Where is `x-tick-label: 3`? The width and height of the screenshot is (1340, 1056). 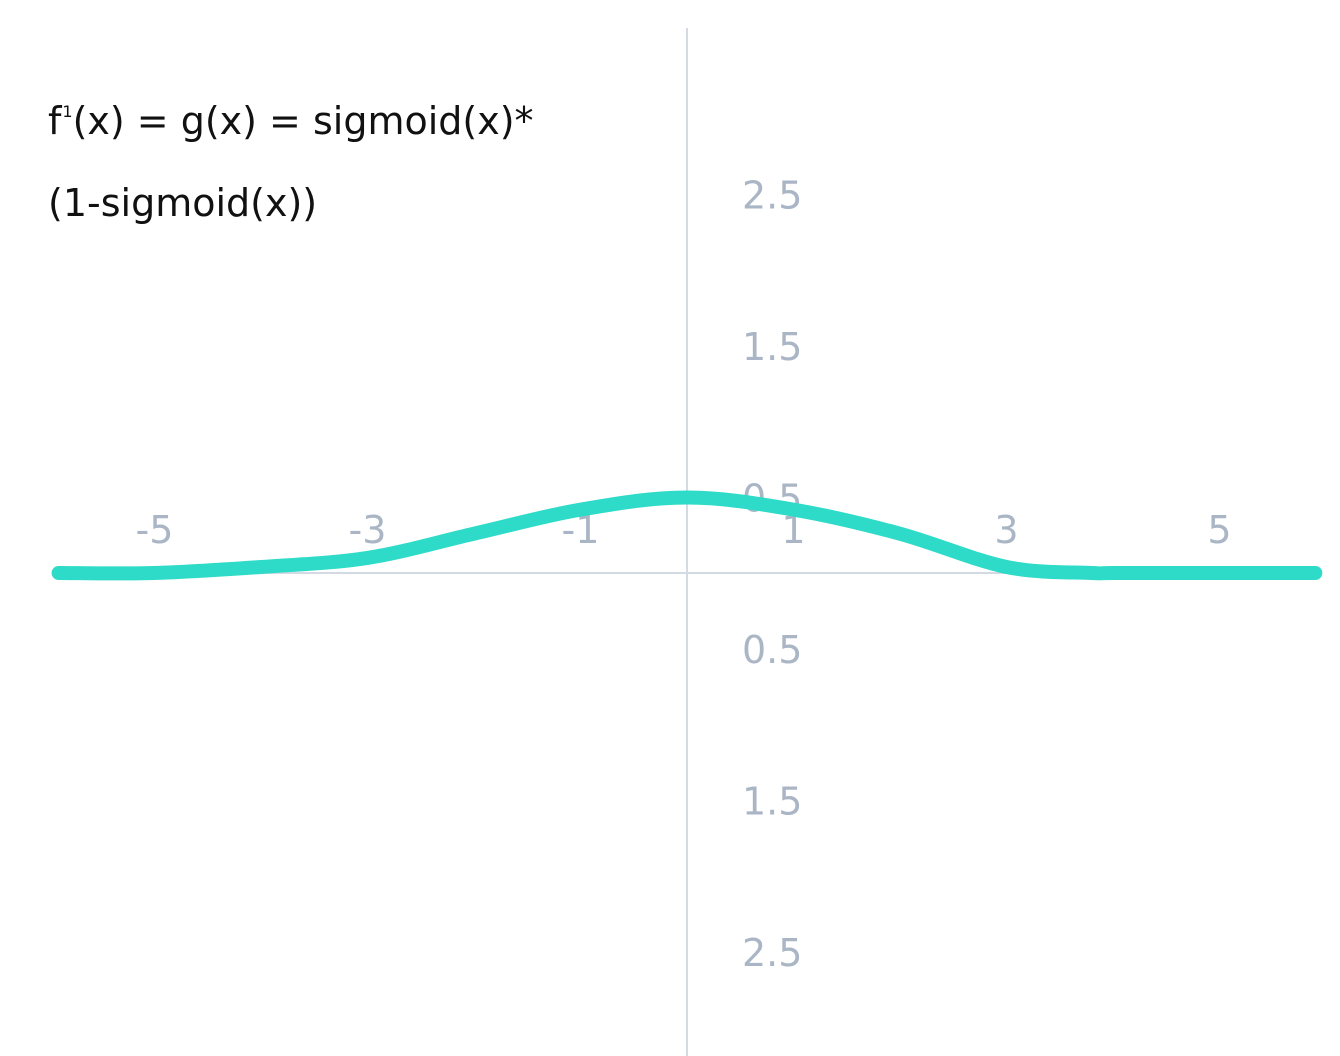
x-tick-label: 3 is located at coordinates (1006, 530).